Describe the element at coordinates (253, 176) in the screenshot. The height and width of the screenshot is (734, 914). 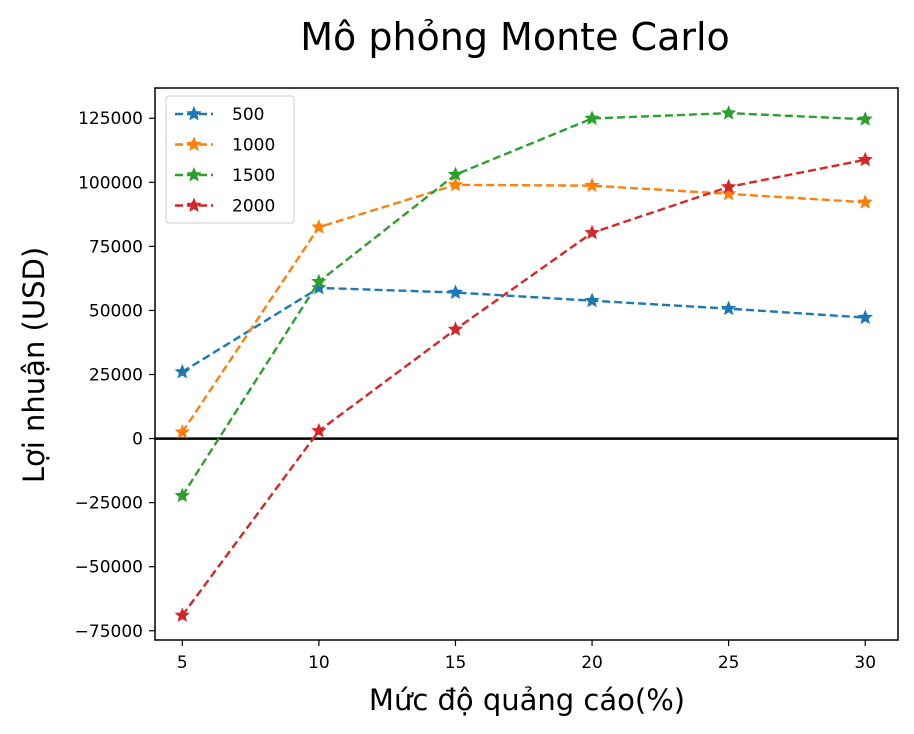
I see `legend-label: 1500` at that location.